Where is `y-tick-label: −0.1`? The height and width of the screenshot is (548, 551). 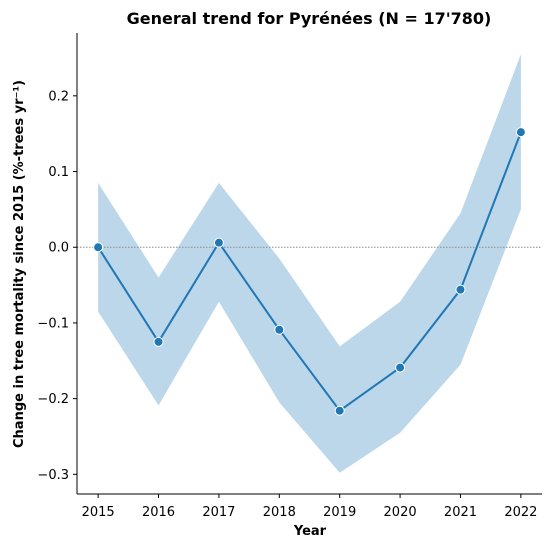
y-tick-label: −0.1 is located at coordinates (53, 323).